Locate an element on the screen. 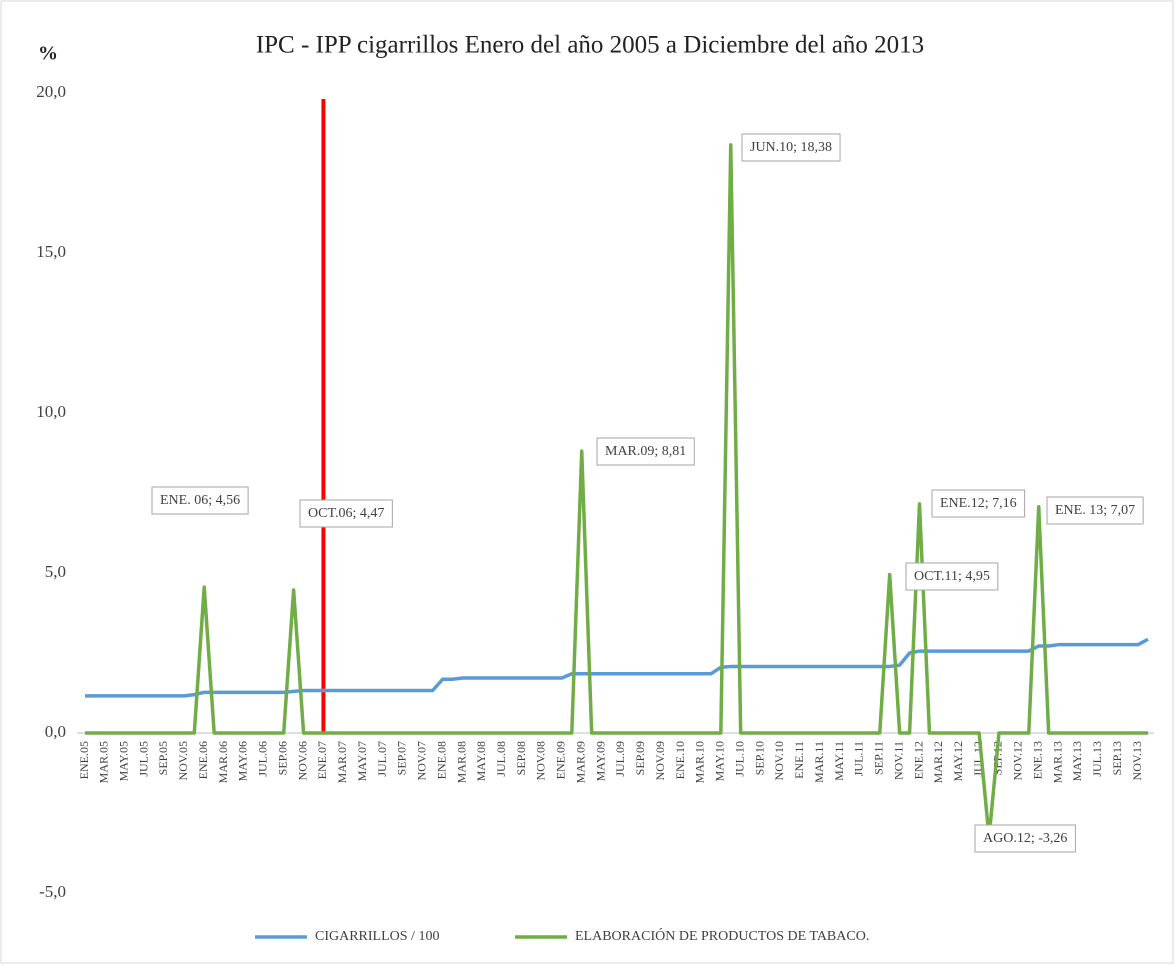  data-label: MAR.09; 8,81 is located at coordinates (645, 451).